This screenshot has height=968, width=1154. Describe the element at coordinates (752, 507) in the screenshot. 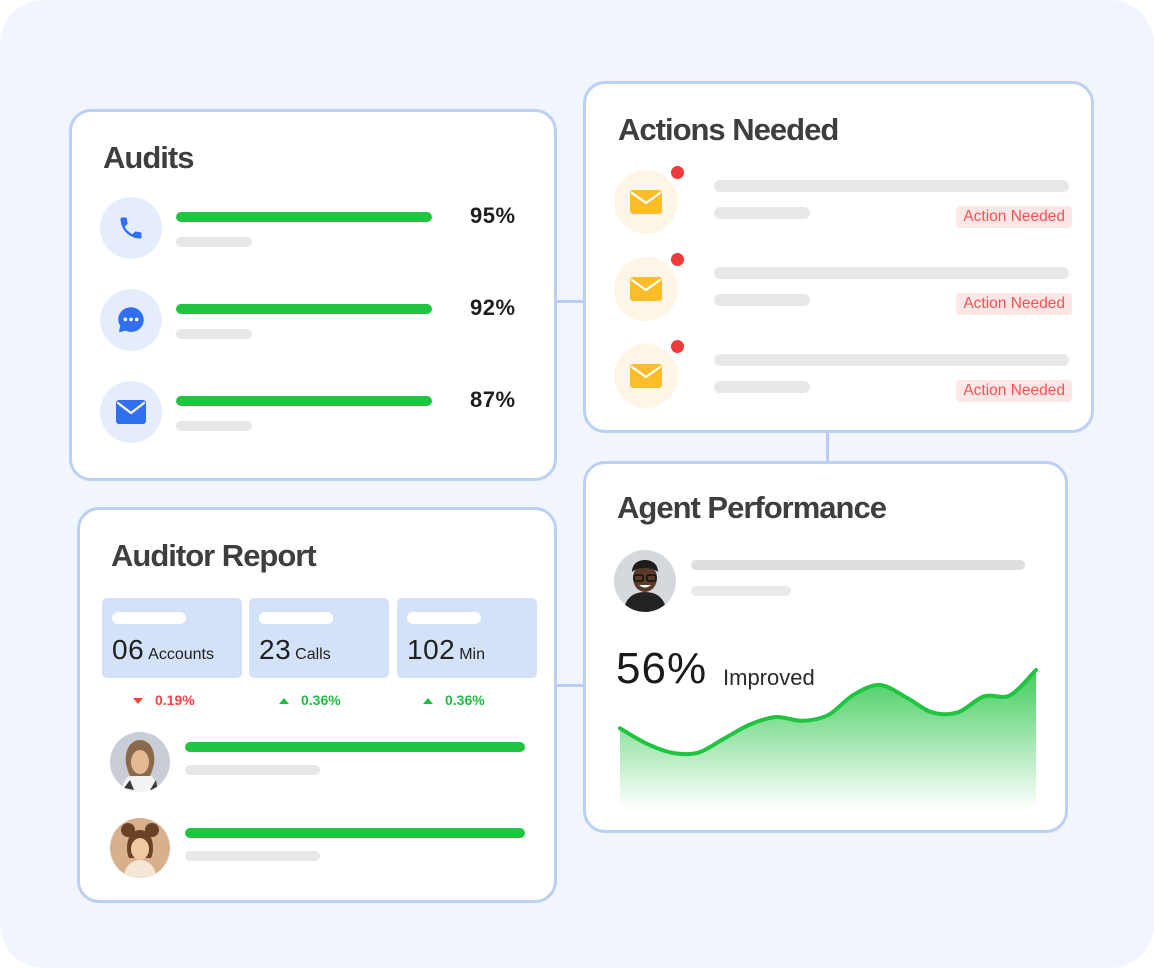

I see `agent-performance-title: Agent Performance` at that location.